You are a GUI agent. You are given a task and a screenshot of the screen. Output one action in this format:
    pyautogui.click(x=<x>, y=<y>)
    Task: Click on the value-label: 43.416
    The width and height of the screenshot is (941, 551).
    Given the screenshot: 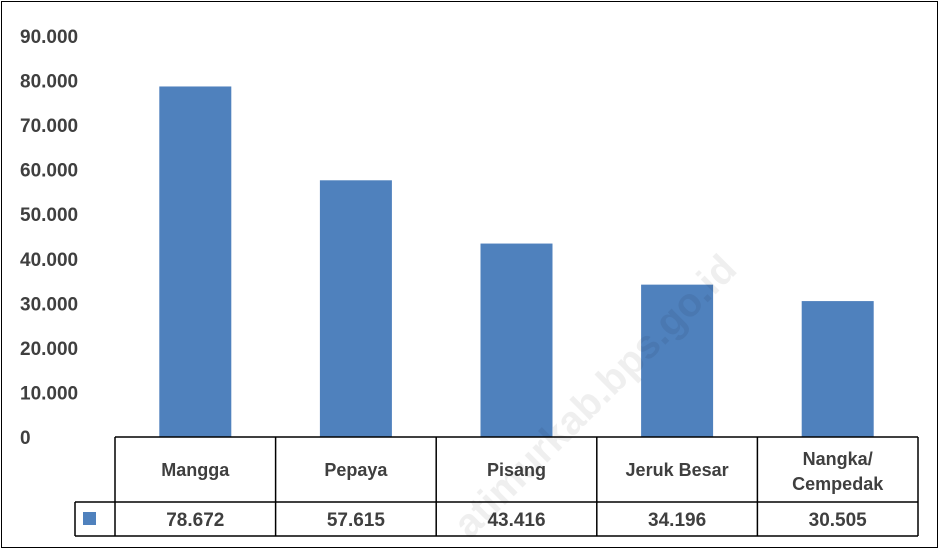 What is the action you would take?
    pyautogui.click(x=516, y=520)
    